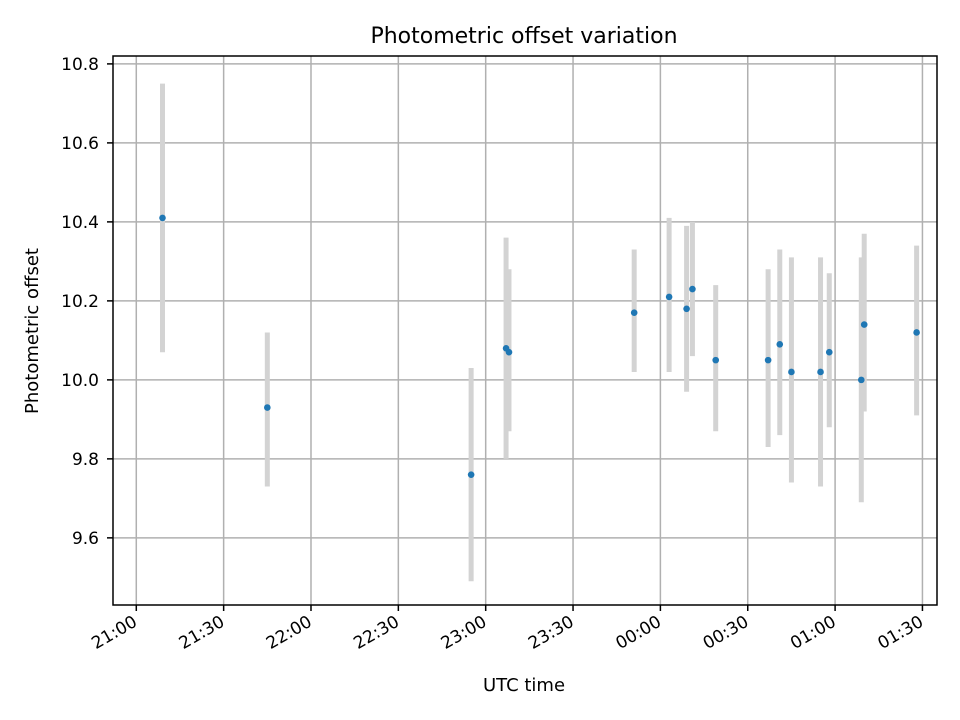 This screenshot has width=960, height=720. I want to click on y-tick-label: 10.4, so click(80, 223).